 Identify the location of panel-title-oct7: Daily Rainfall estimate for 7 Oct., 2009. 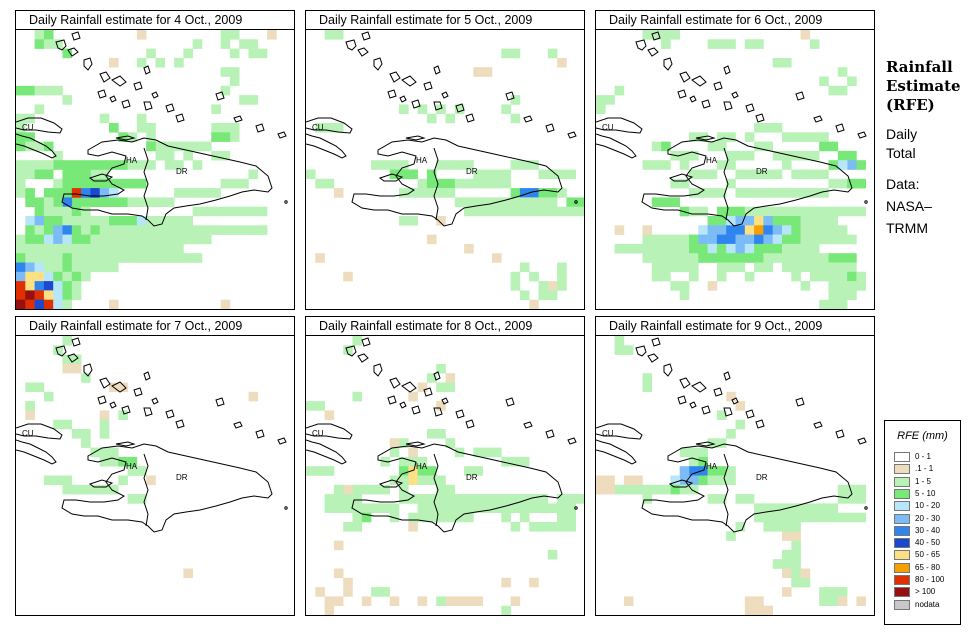
(155, 326).